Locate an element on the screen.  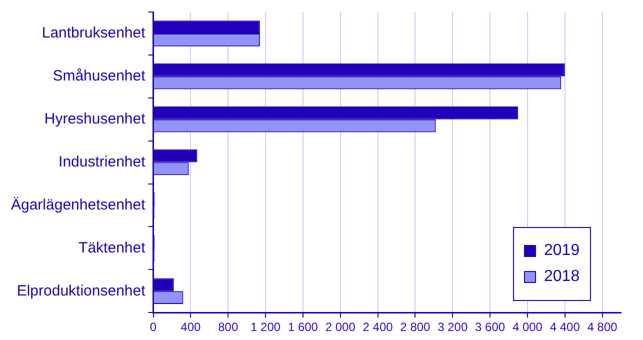
y-tick-label: Hyreshusenhet is located at coordinates (95, 119).